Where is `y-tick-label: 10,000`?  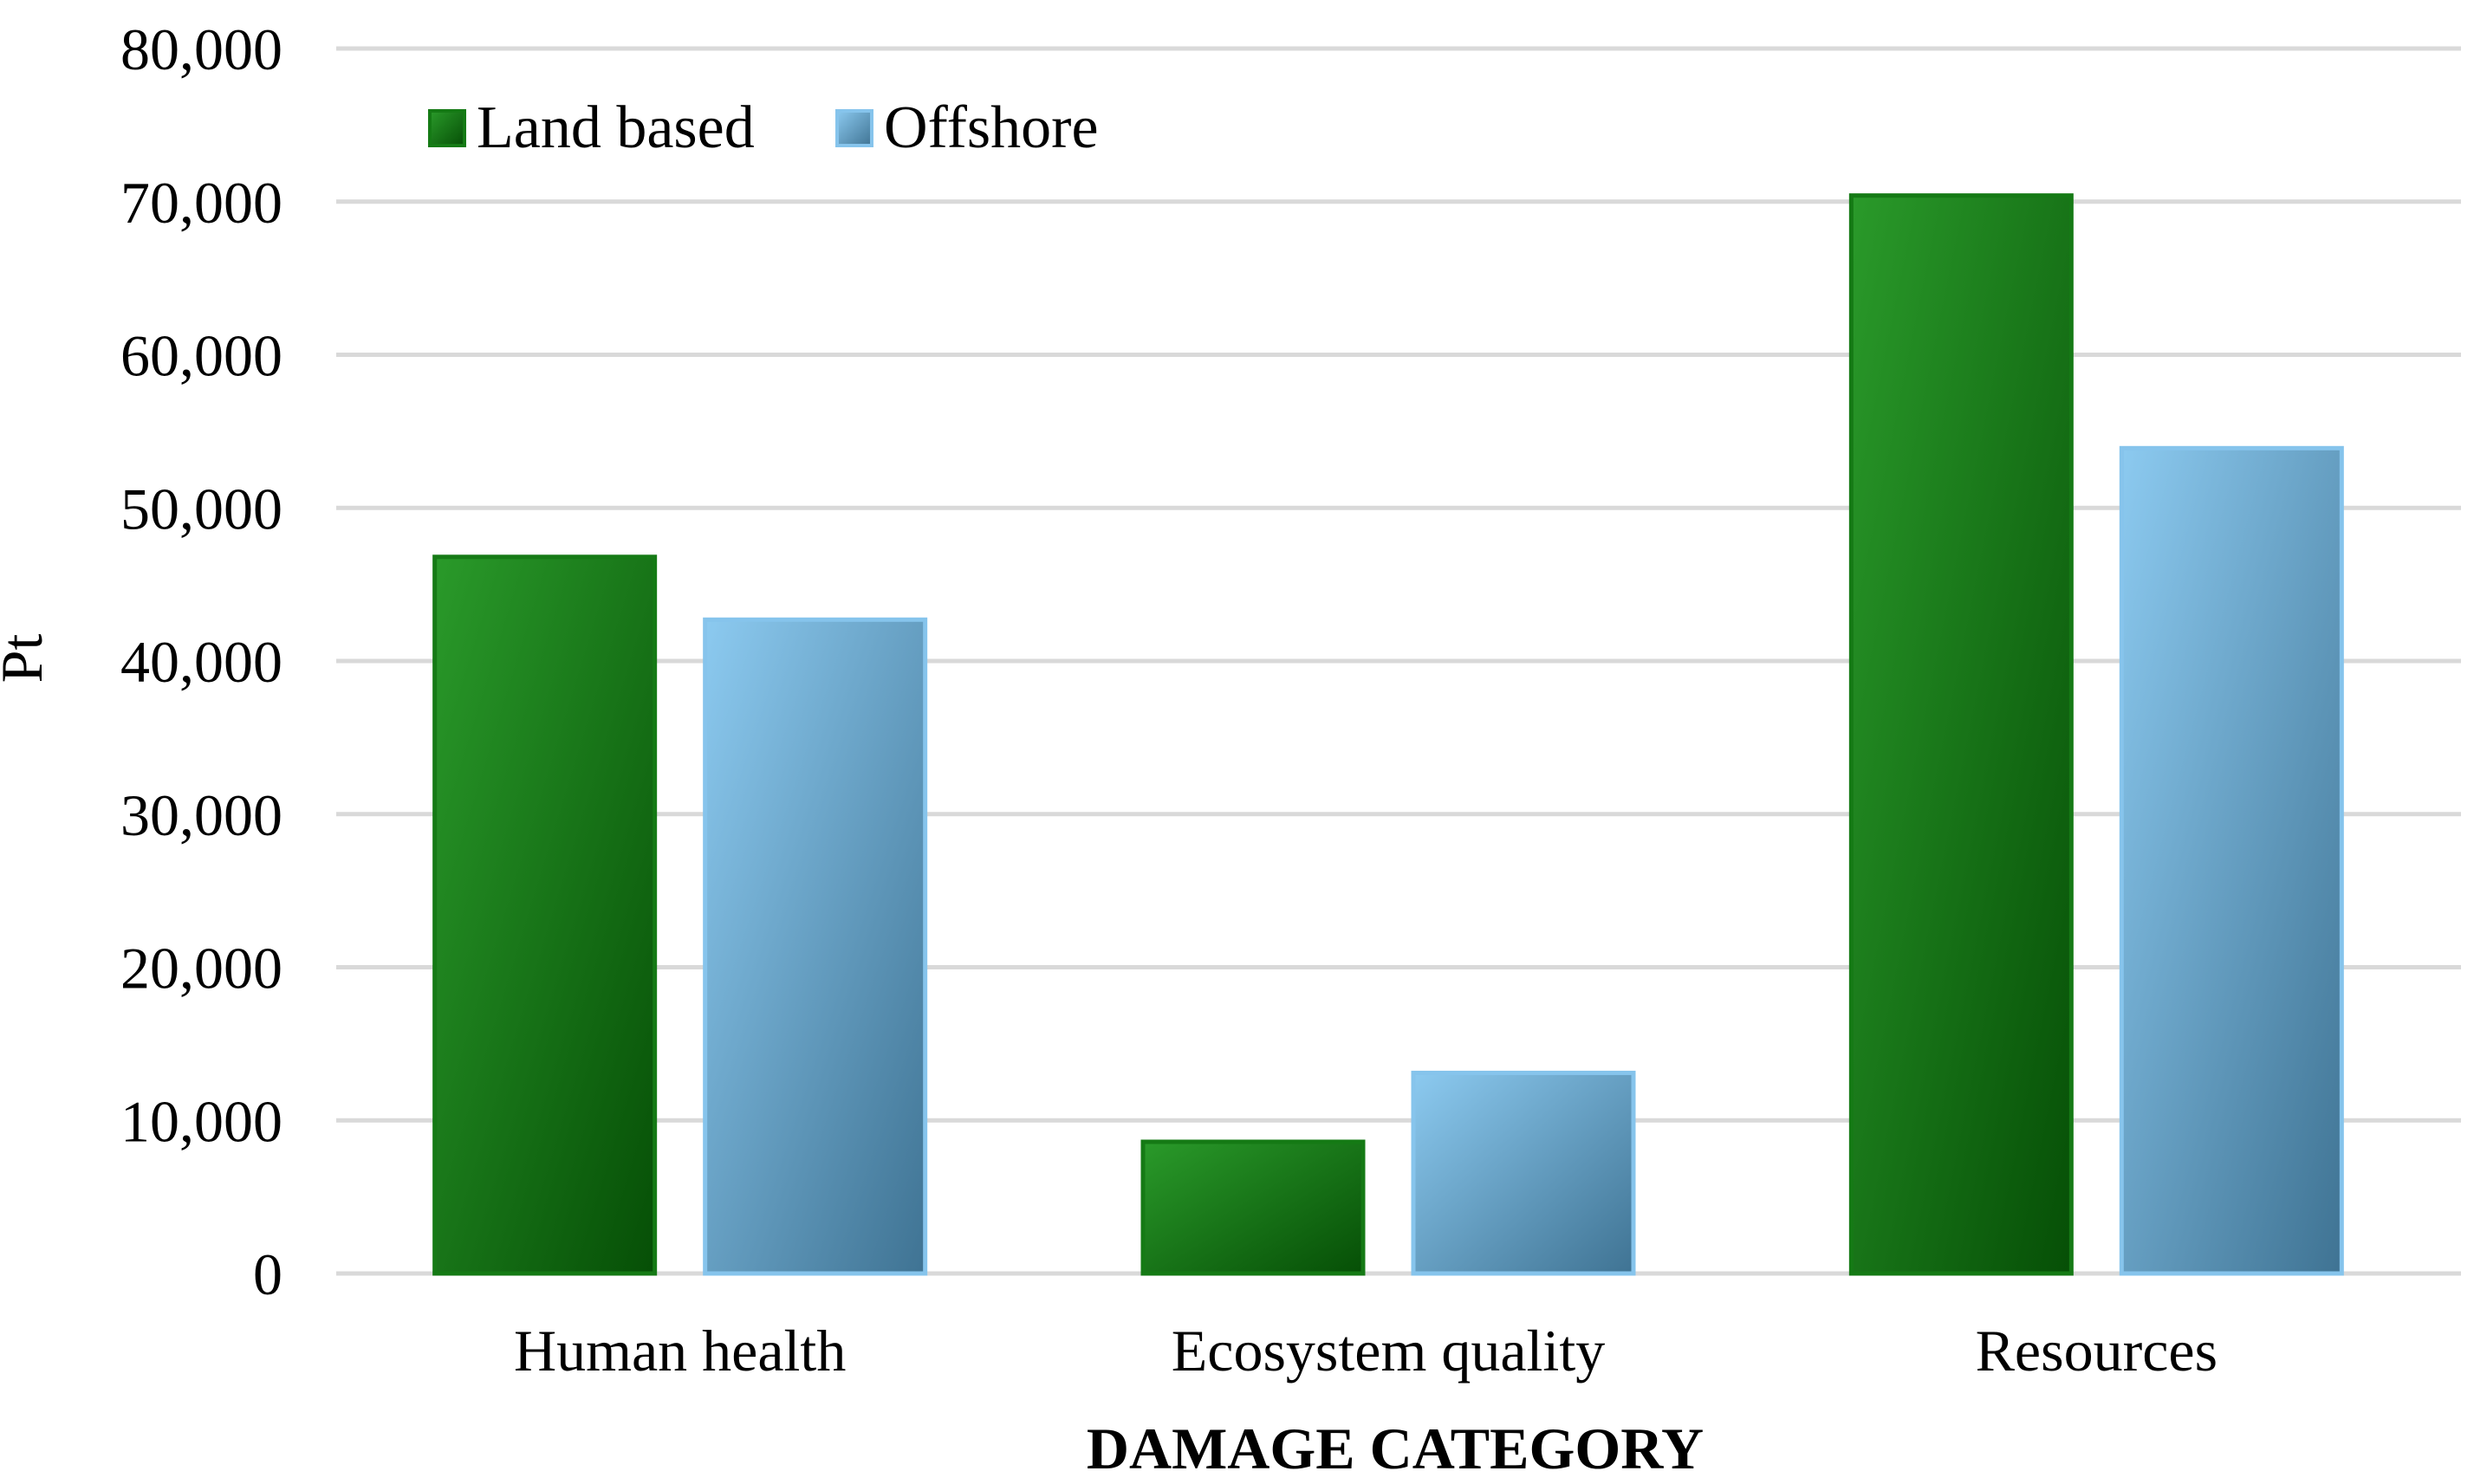
y-tick-label: 10,000 is located at coordinates (201, 1121).